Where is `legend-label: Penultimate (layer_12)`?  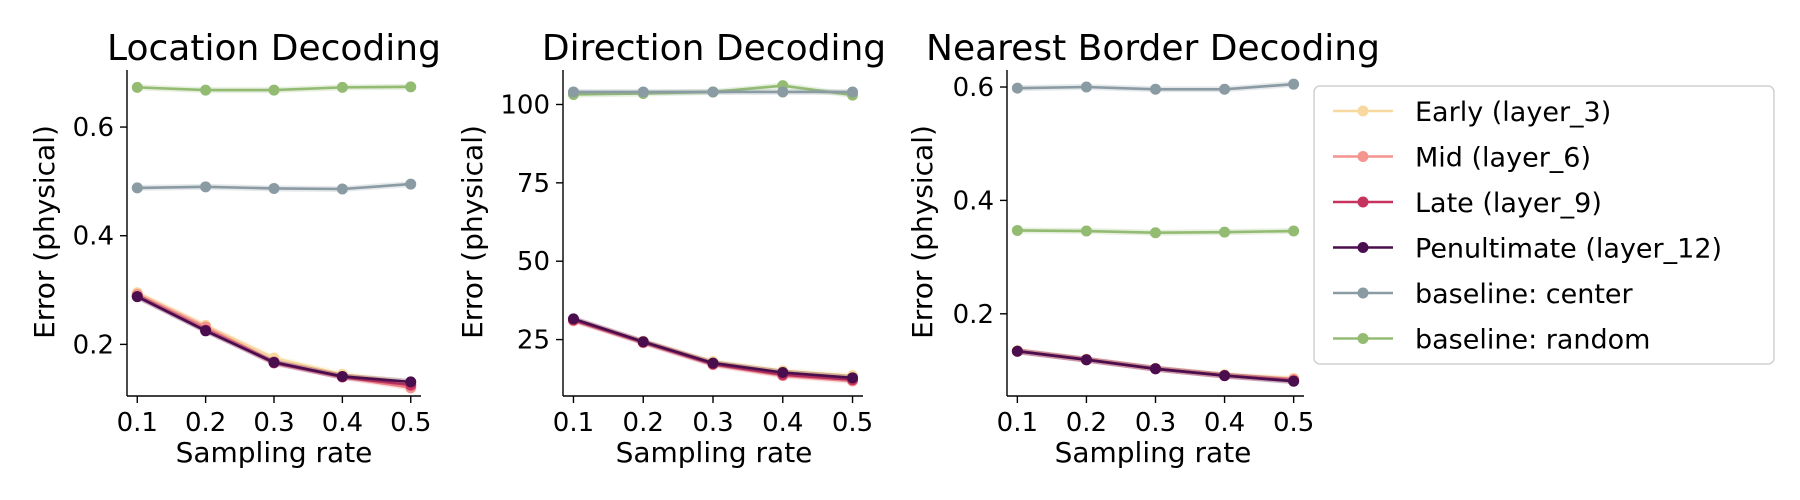
legend-label: Penultimate (layer_12) is located at coordinates (1568, 249).